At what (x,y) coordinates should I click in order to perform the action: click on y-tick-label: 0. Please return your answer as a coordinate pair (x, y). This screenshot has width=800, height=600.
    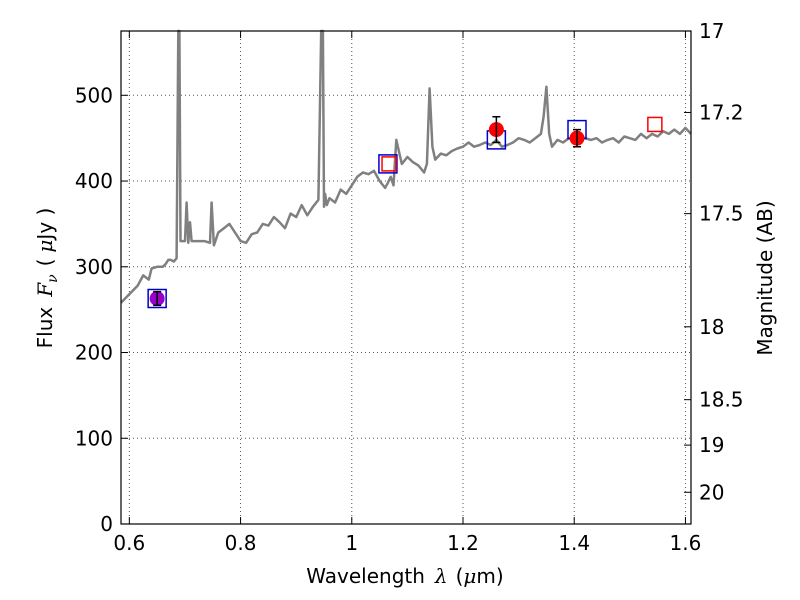
    Looking at the image, I should click on (106, 524).